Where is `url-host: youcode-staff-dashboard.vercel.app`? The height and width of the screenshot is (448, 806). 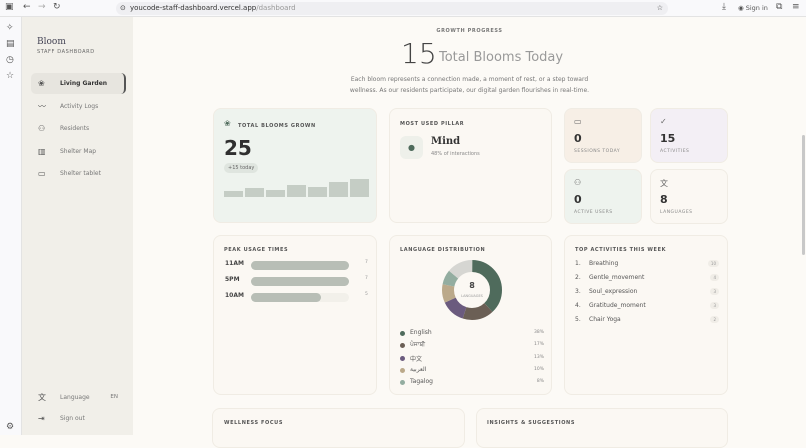 url-host: youcode-staff-dashboard.vercel.app is located at coordinates (193, 8).